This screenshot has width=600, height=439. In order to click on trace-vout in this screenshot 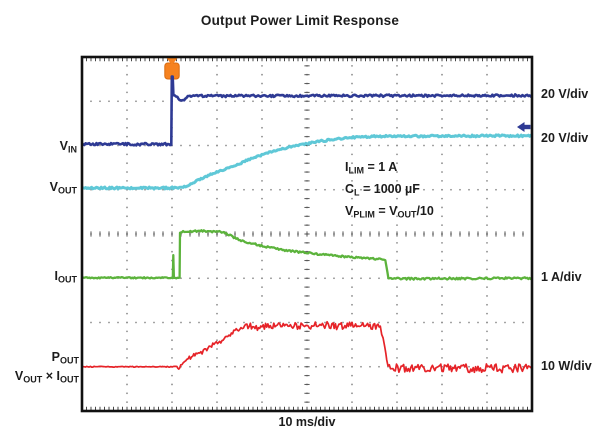, I will do `click(307, 162)`.